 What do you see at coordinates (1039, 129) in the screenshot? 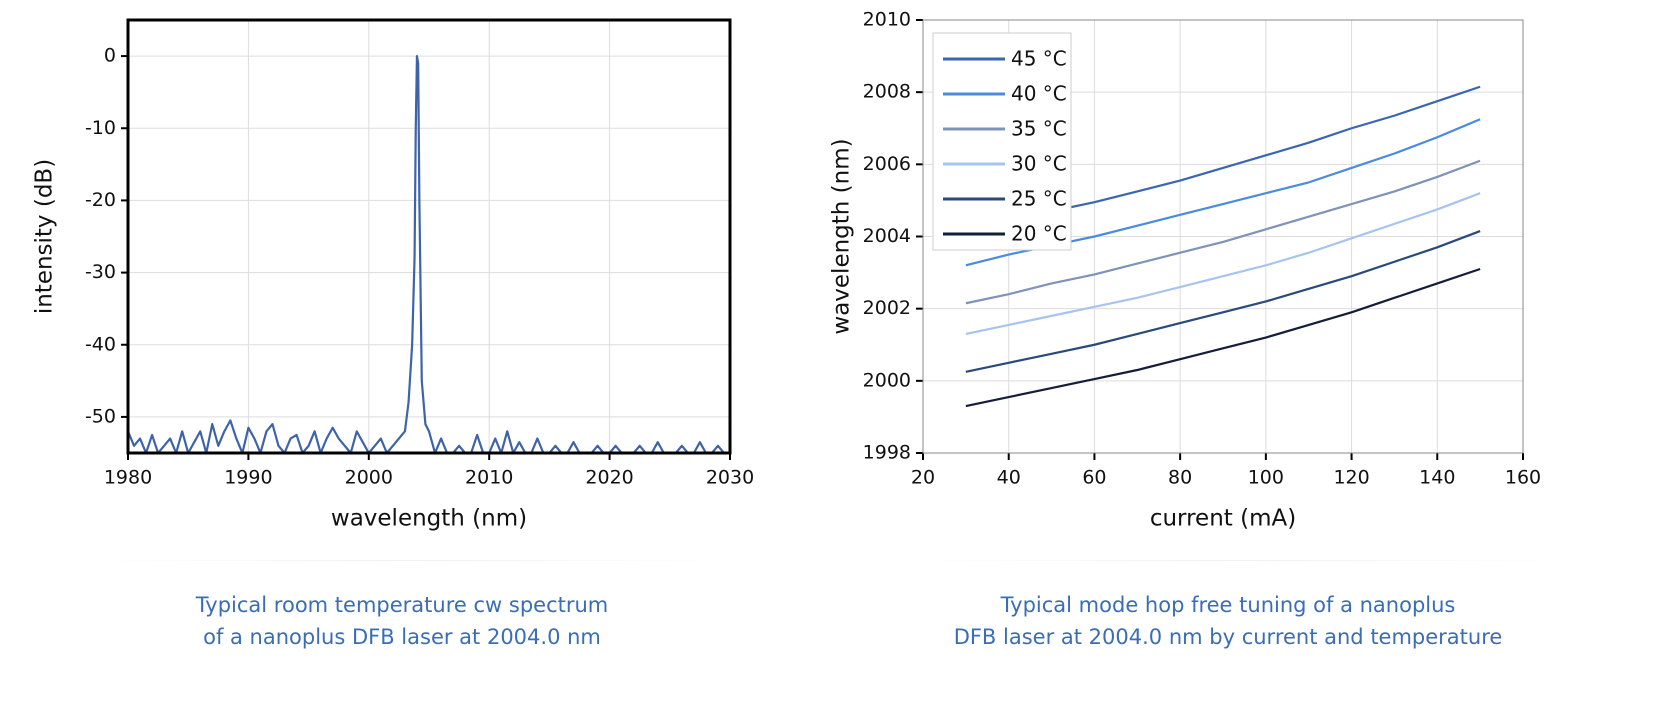
I see `legend-label: 35 °C` at bounding box center [1039, 129].